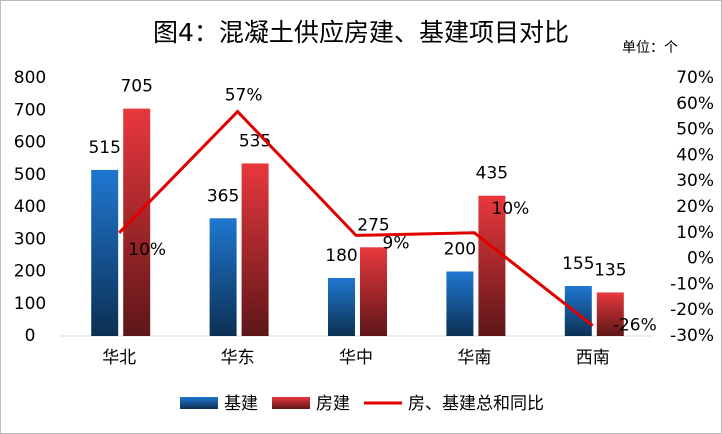 This screenshot has height=434, width=722. Describe the element at coordinates (396, 243) in the screenshot. I see `line-value-label: 9%` at that location.